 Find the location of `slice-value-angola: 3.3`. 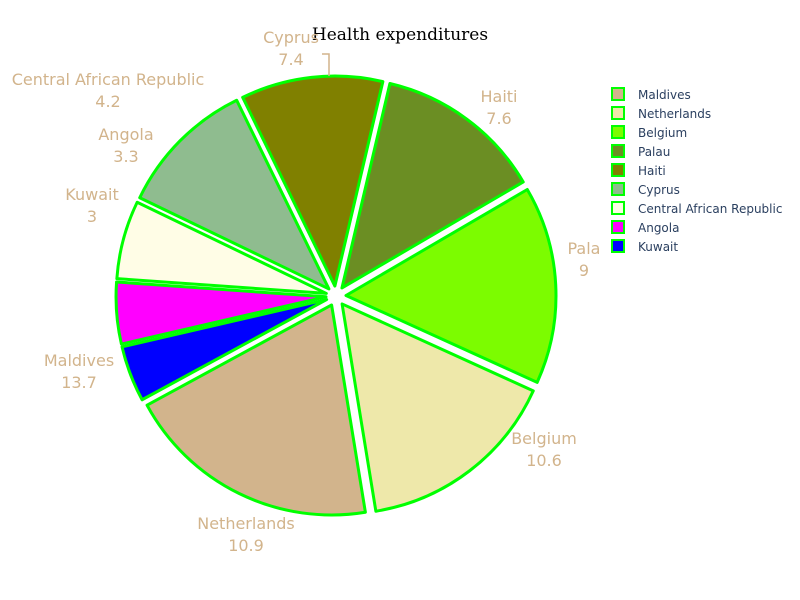

slice-value-angola: 3.3 is located at coordinates (125, 156).